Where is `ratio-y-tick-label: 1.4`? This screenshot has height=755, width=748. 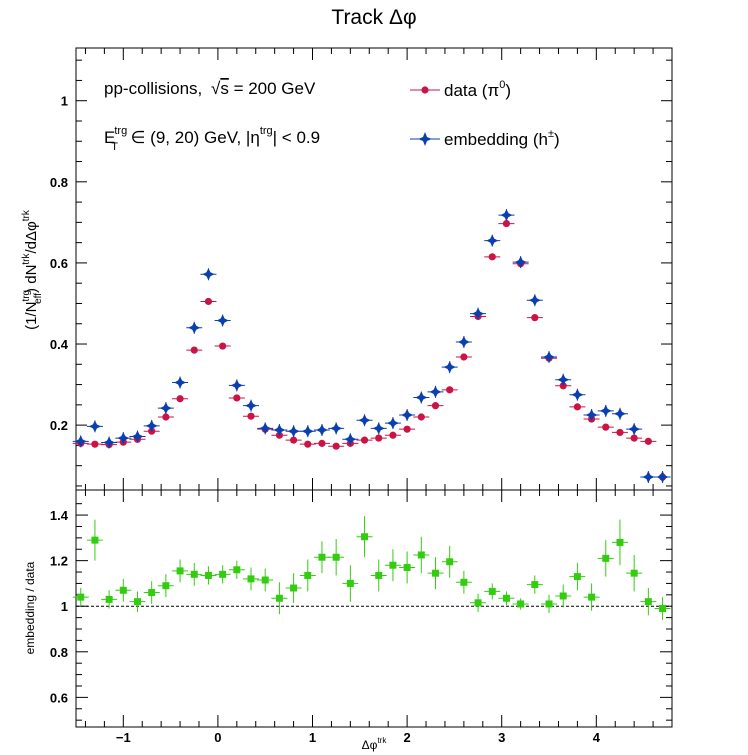 ratio-y-tick-label: 1.4 is located at coordinates (59, 515).